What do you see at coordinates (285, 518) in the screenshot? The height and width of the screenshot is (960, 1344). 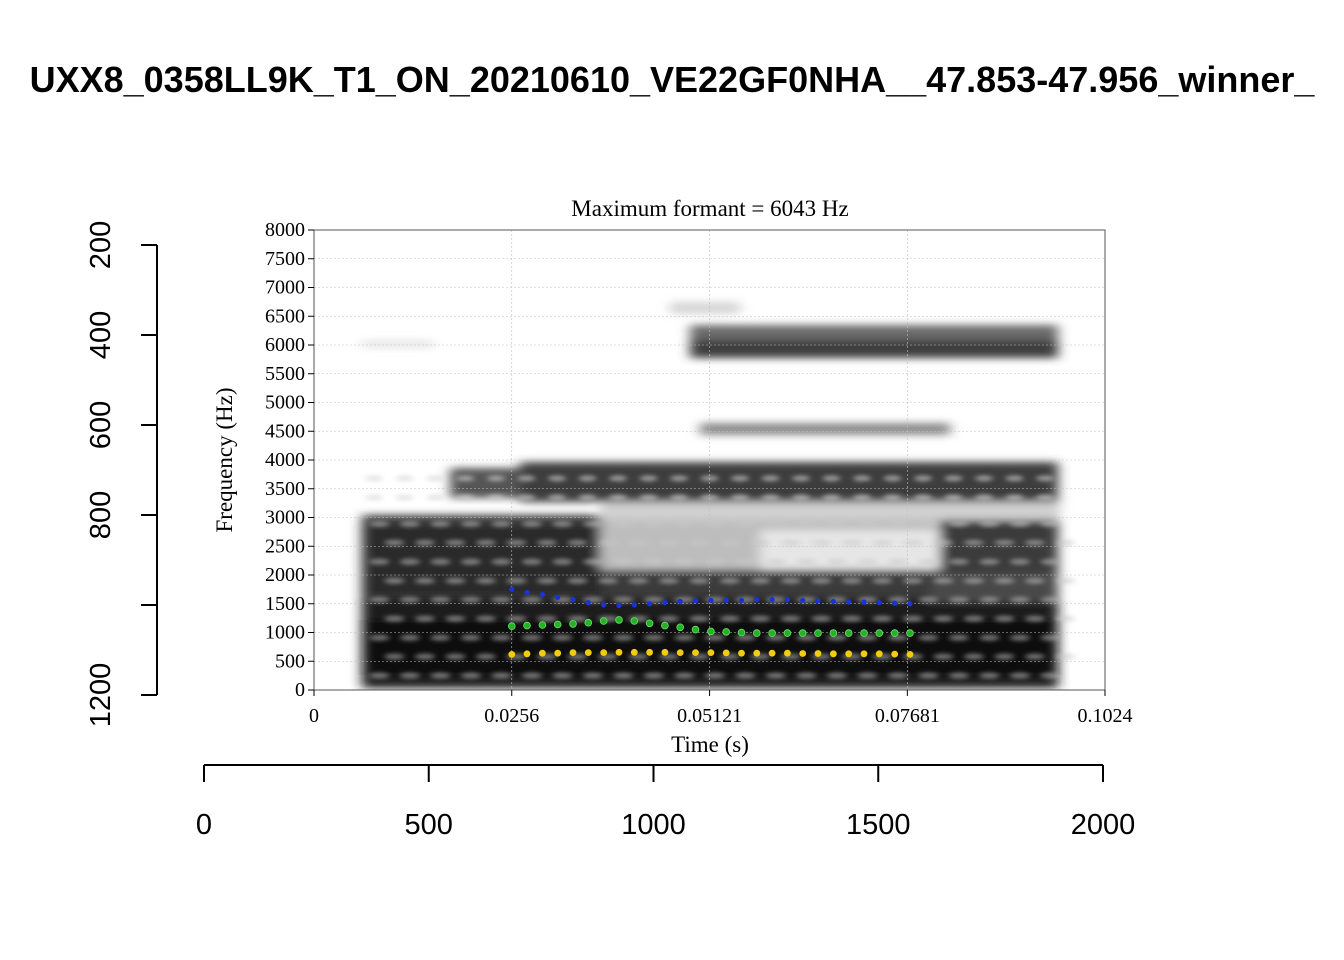 I see `panel-y-tick-label: 3000` at bounding box center [285, 518].